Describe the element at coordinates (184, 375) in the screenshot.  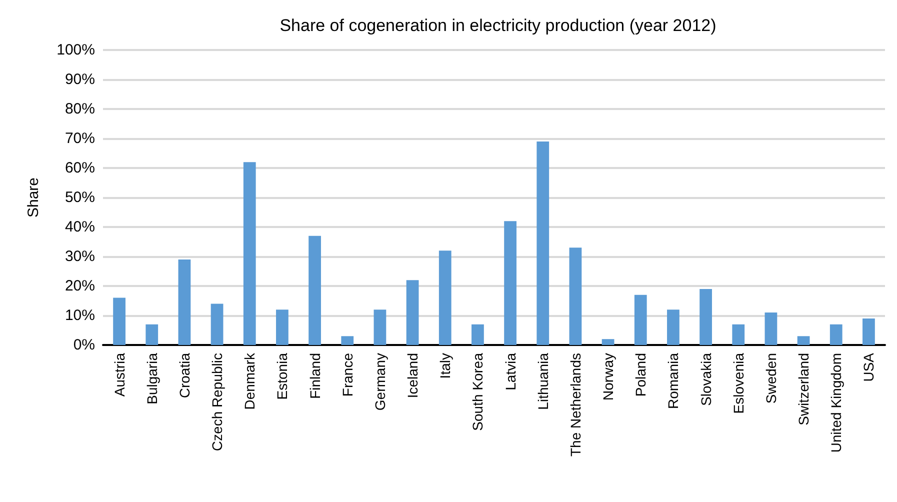
I see `x-tick-label: Croatia` at that location.